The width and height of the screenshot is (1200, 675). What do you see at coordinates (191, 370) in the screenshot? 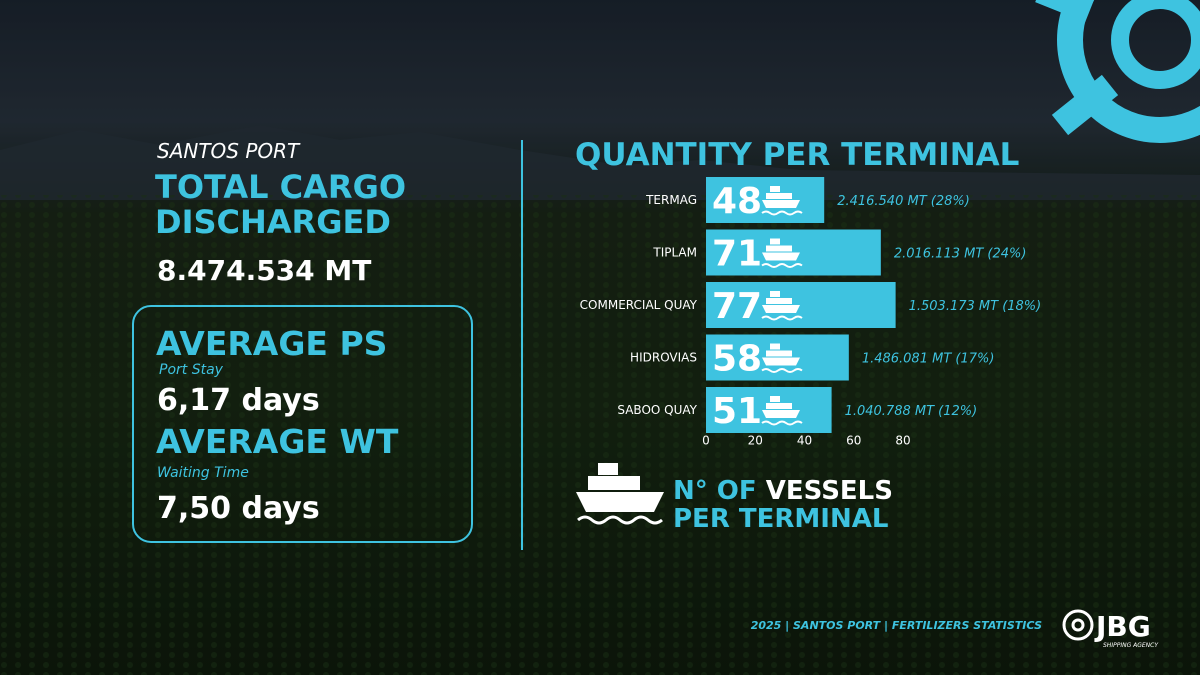
I see `stat-subtitle: Port Stay` at bounding box center [191, 370].